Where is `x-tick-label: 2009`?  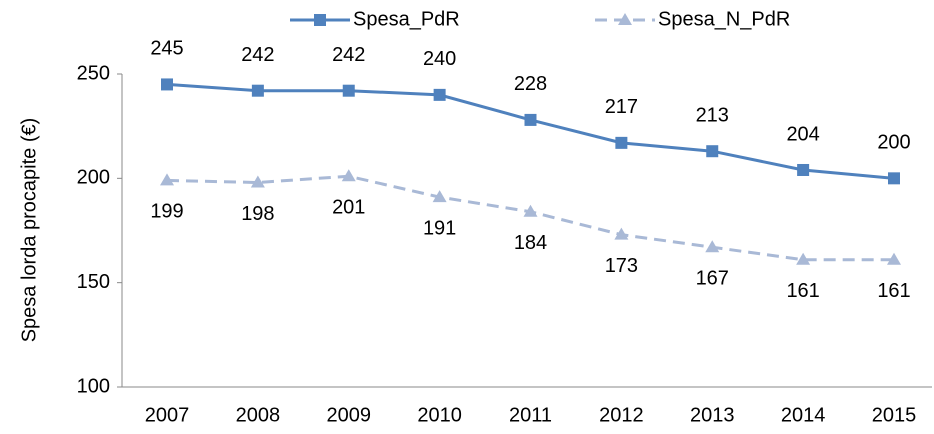
x-tick-label: 2009 is located at coordinates (349, 415).